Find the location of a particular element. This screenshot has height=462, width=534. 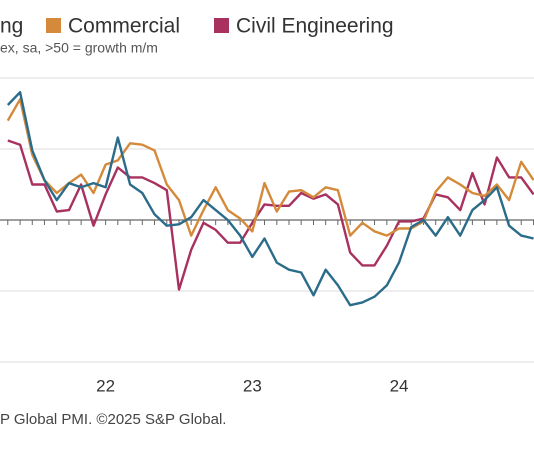

x-tick-label: 22 is located at coordinates (105, 385).